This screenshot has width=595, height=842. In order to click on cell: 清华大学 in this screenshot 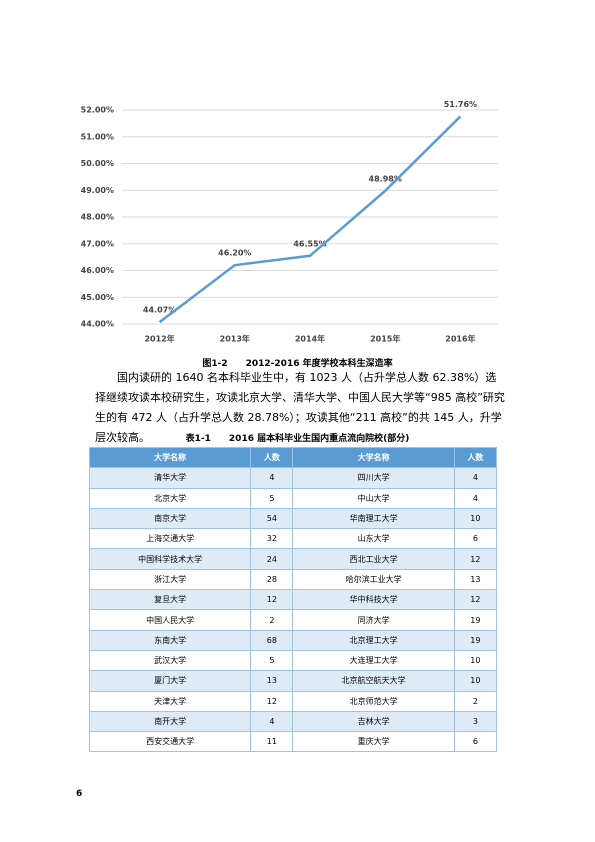, I will do `click(170, 478)`.